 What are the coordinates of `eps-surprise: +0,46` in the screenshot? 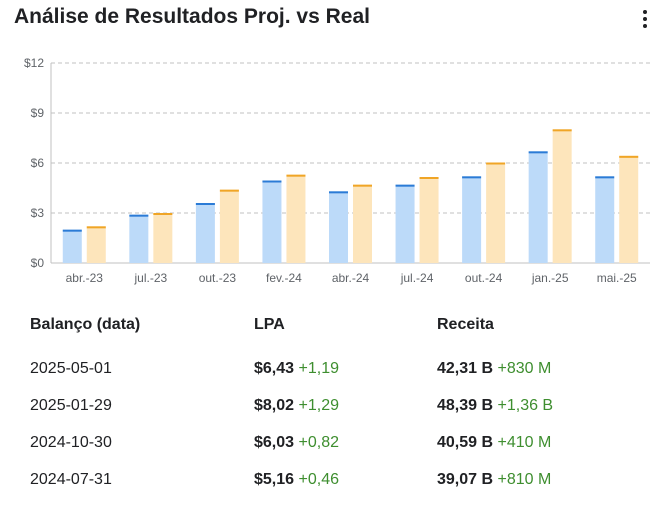 It's located at (318, 479).